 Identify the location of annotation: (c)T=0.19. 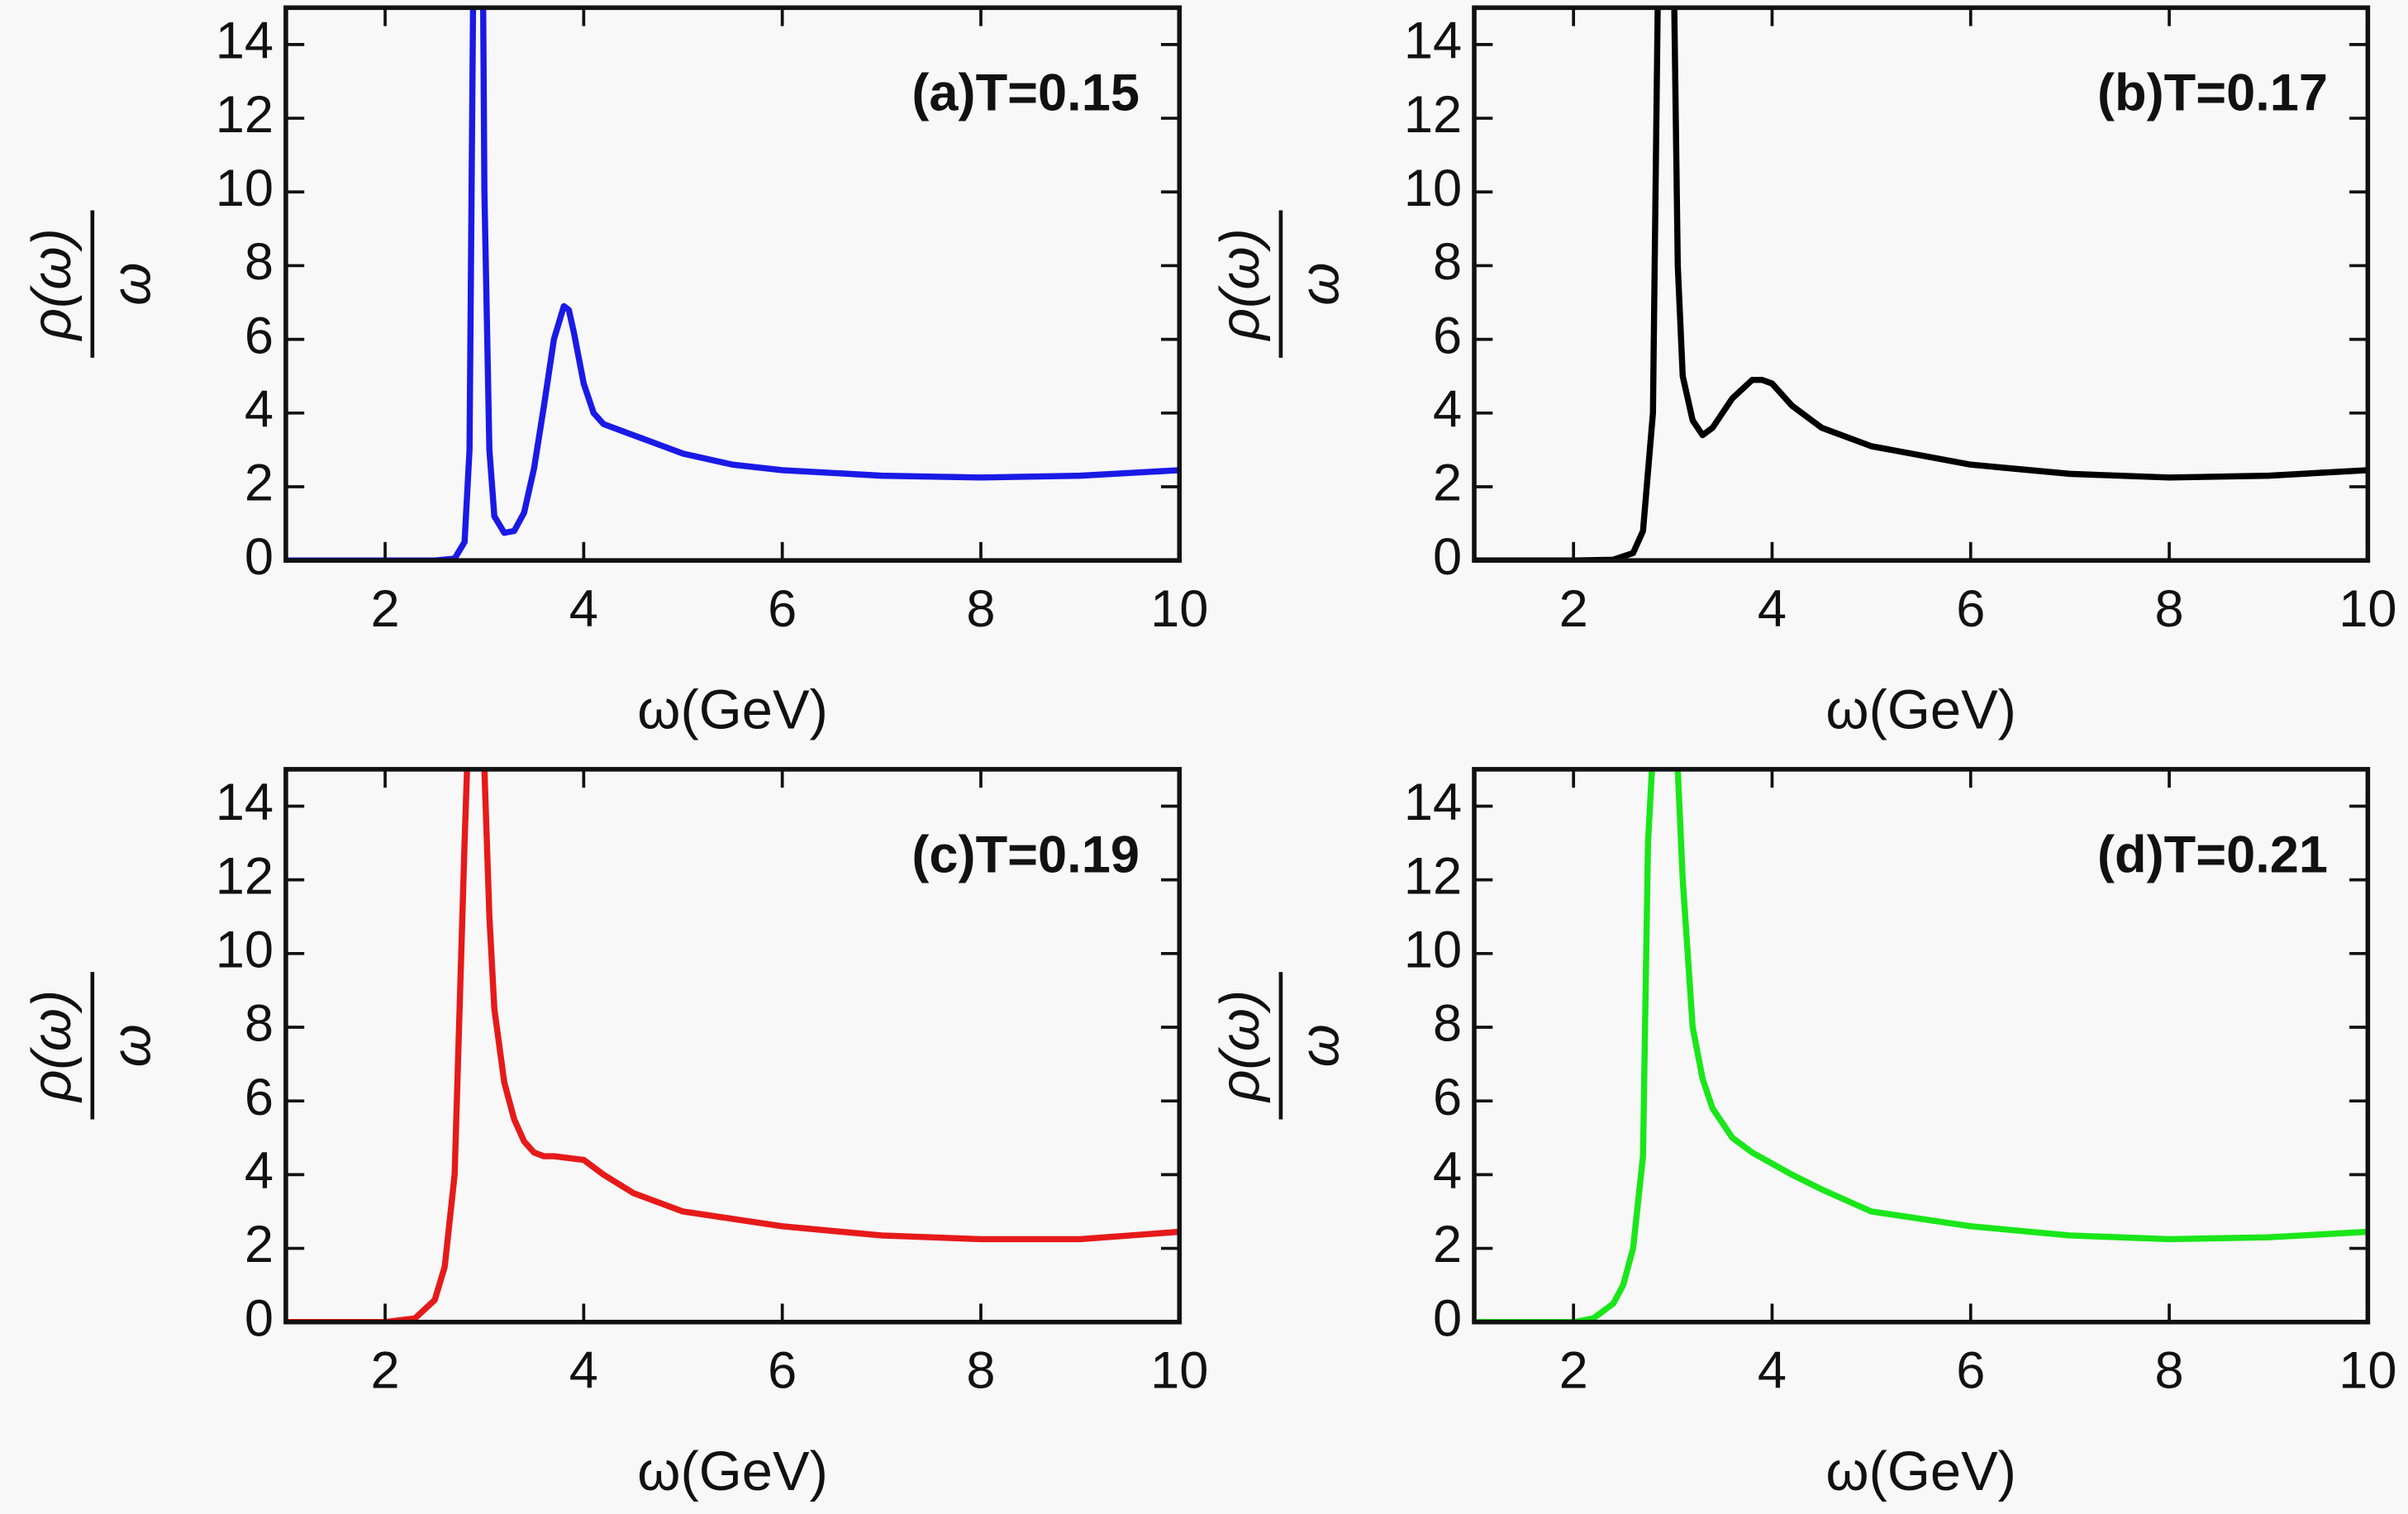
(1025, 854).